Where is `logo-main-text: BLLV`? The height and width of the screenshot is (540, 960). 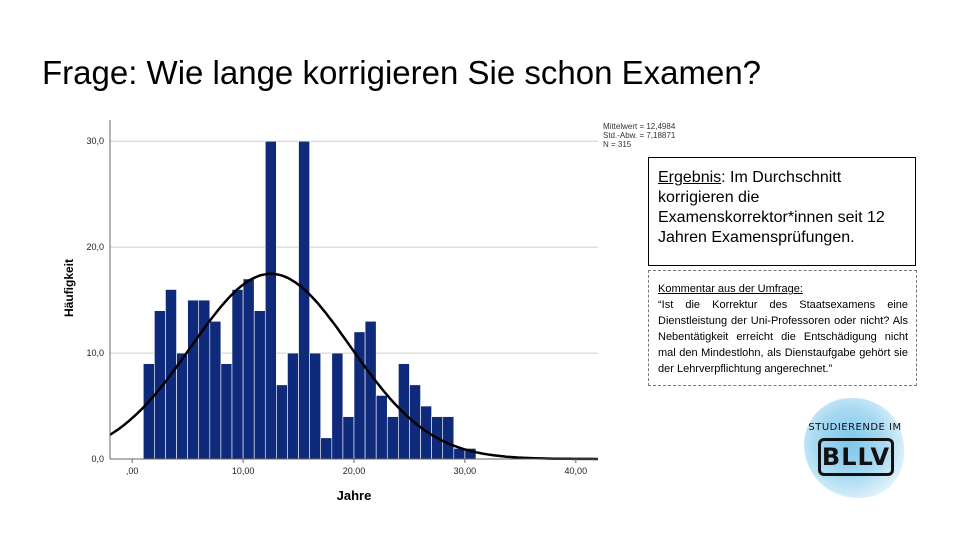 logo-main-text: BLLV is located at coordinates (856, 457).